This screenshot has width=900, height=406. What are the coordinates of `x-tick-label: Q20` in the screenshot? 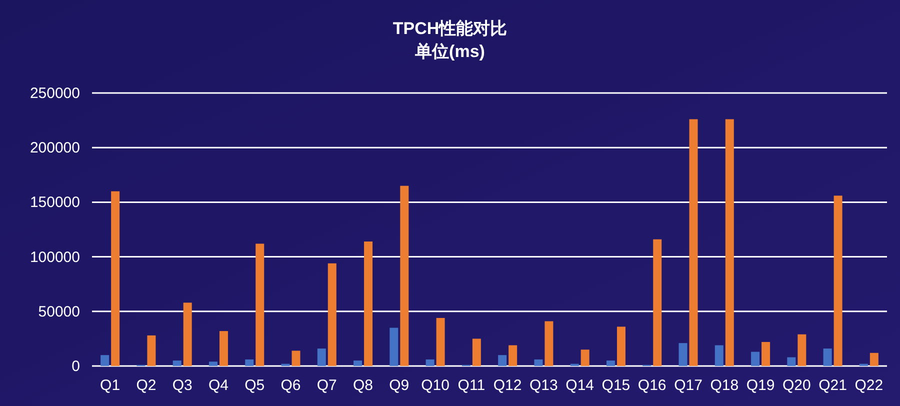 It's located at (796, 385).